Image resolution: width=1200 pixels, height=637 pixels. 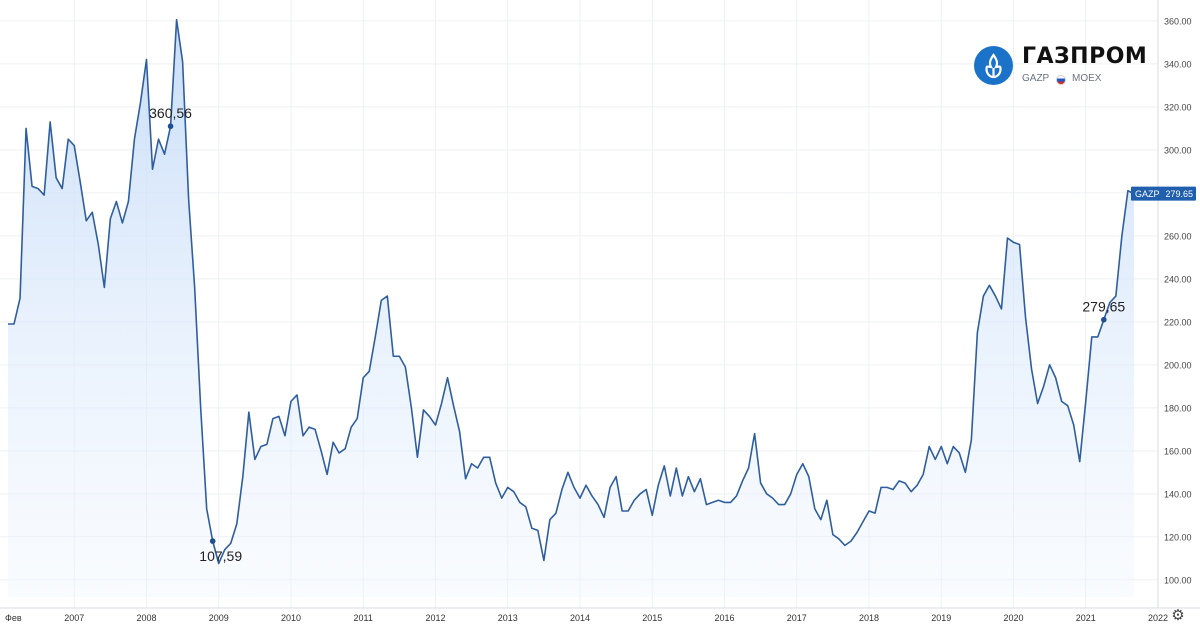 I want to click on y-tick-label: 320.00, so click(x=1178, y=107).